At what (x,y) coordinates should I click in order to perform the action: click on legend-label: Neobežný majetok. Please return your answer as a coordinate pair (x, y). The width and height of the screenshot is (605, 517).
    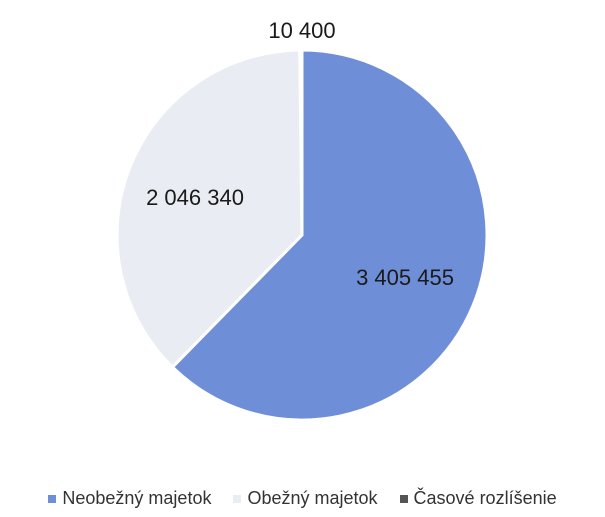
    Looking at the image, I should click on (136, 498).